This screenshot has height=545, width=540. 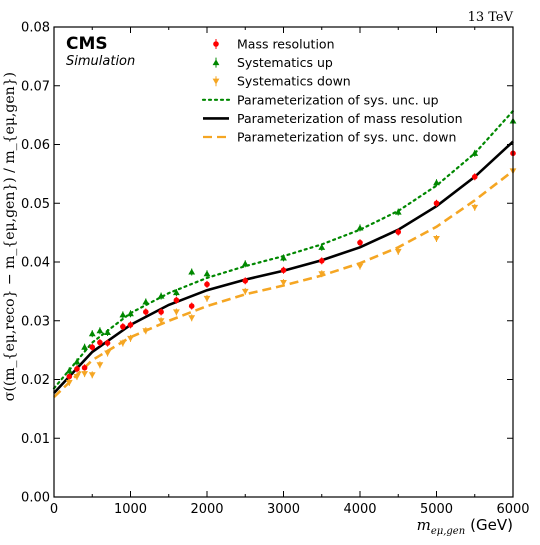 What do you see at coordinates (350, 118) in the screenshot?
I see `legend-label-4: Parameterization of mass resolution` at bounding box center [350, 118].